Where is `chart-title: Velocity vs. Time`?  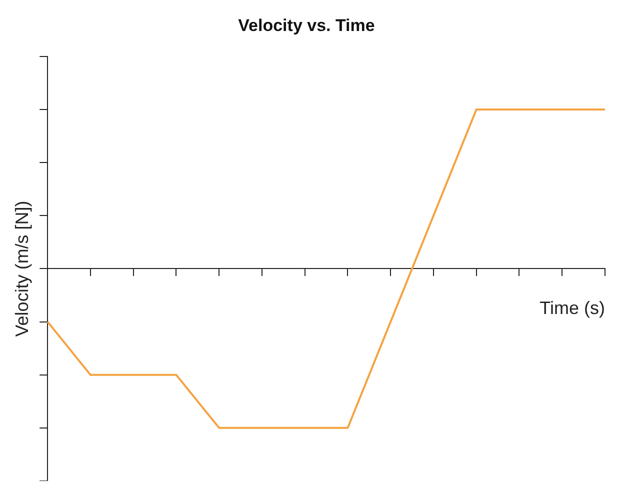
chart-title: Velocity vs. Time is located at coordinates (306, 25).